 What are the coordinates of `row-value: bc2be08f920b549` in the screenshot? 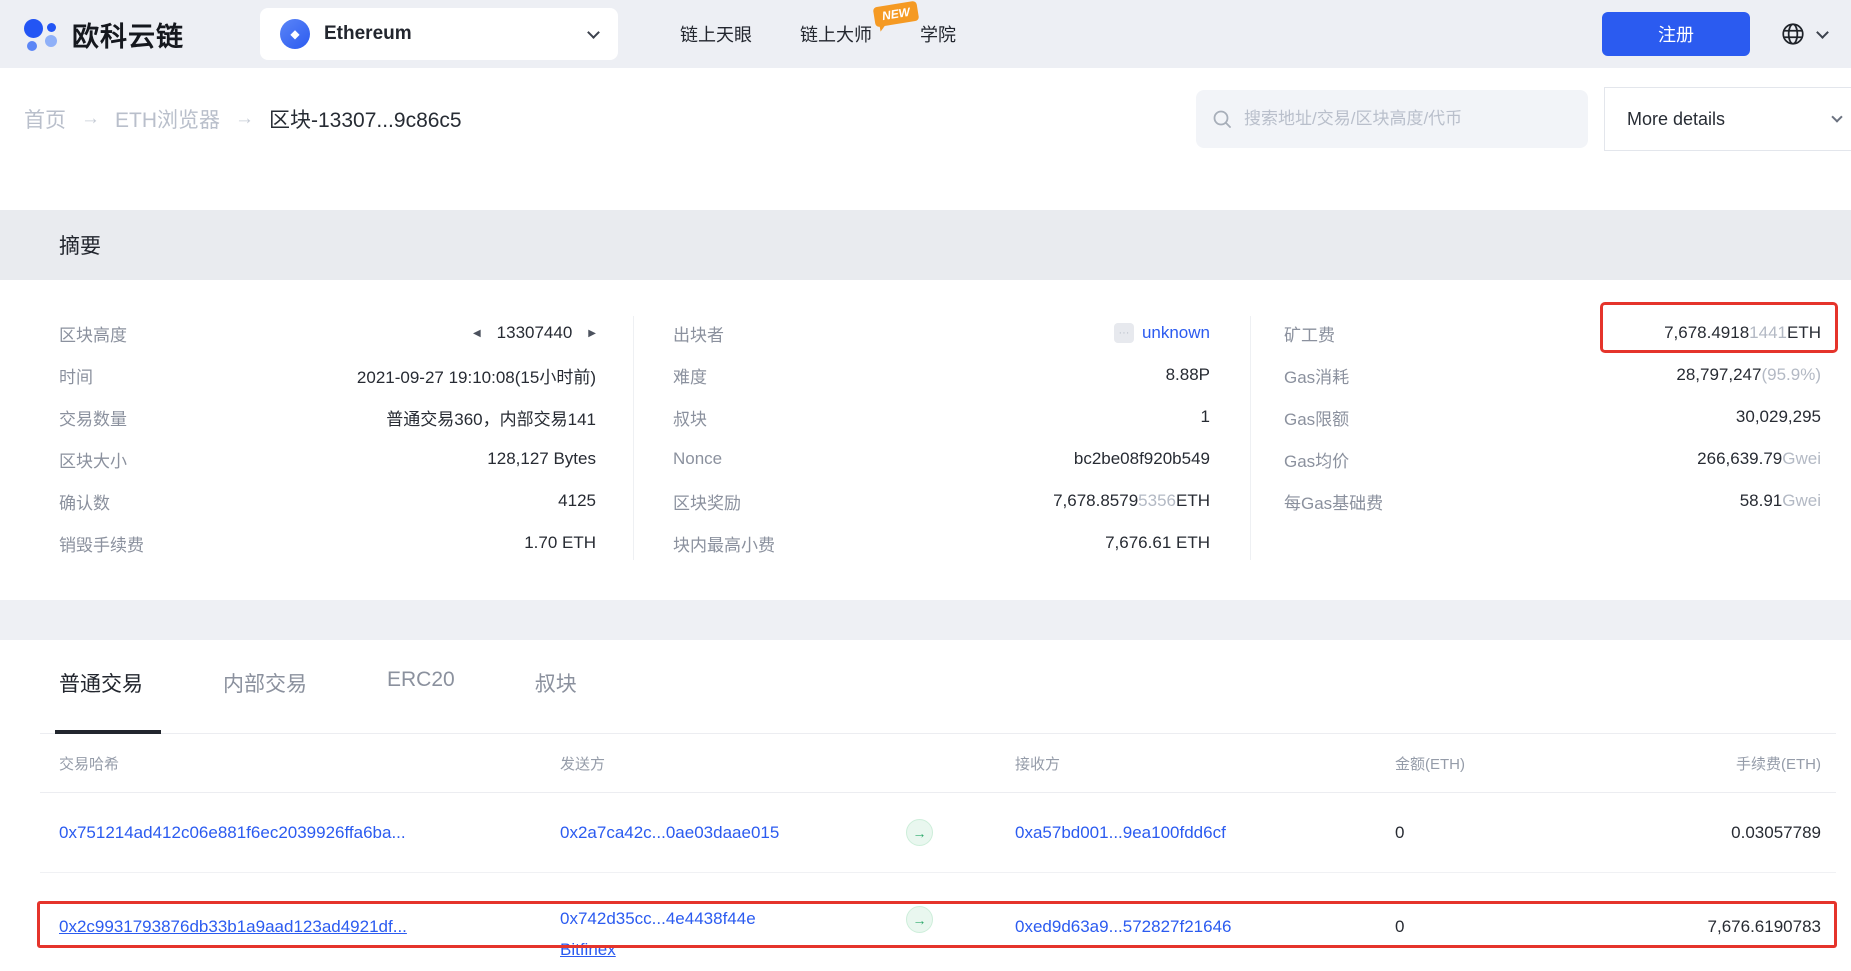 It's located at (1141, 458).